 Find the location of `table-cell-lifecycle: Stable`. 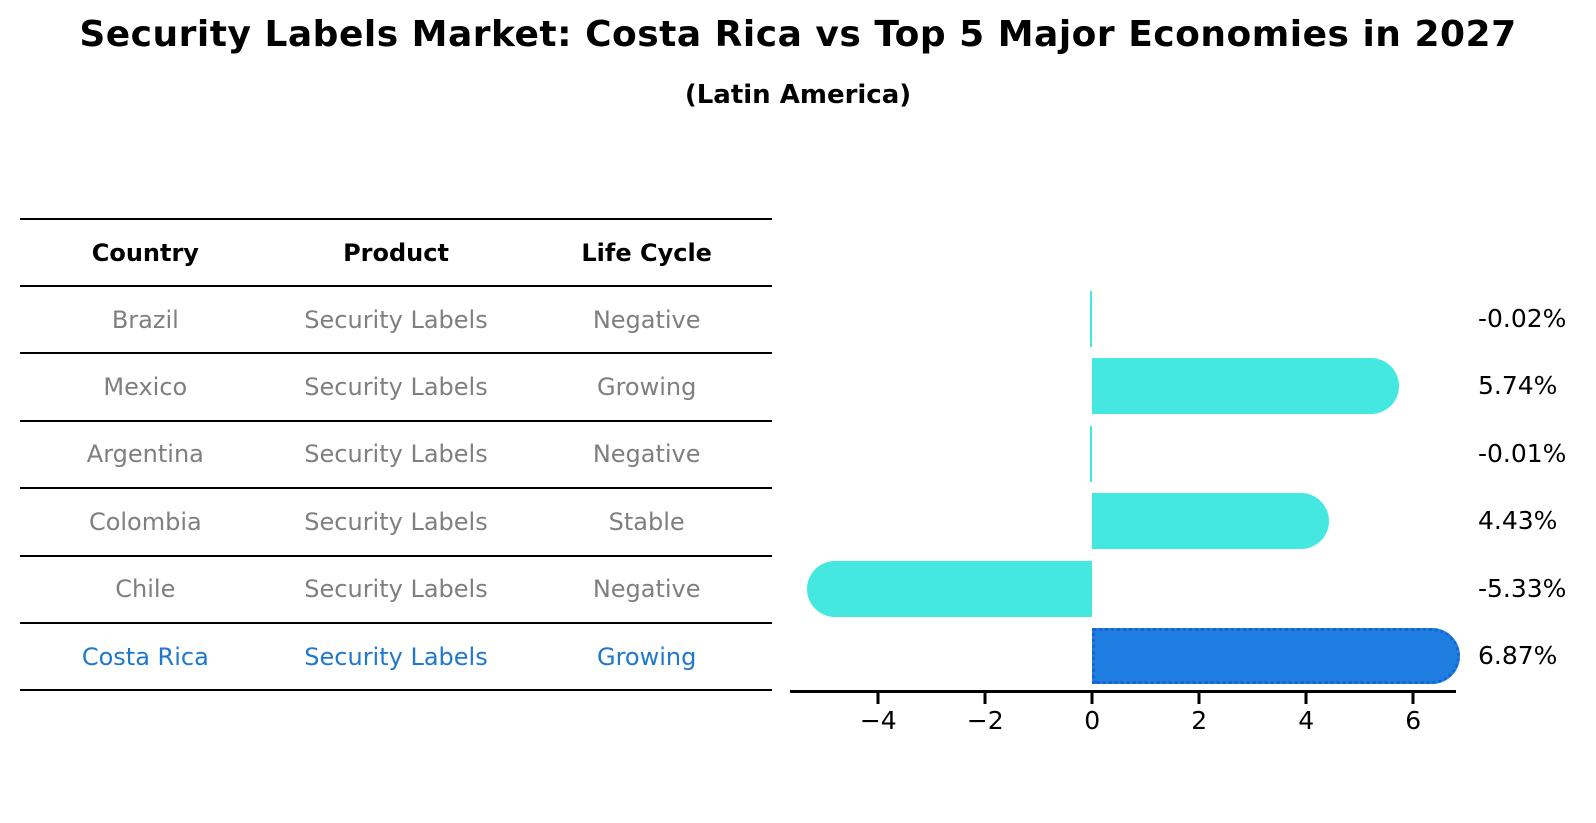

table-cell-lifecycle: Stable is located at coordinates (646, 521).